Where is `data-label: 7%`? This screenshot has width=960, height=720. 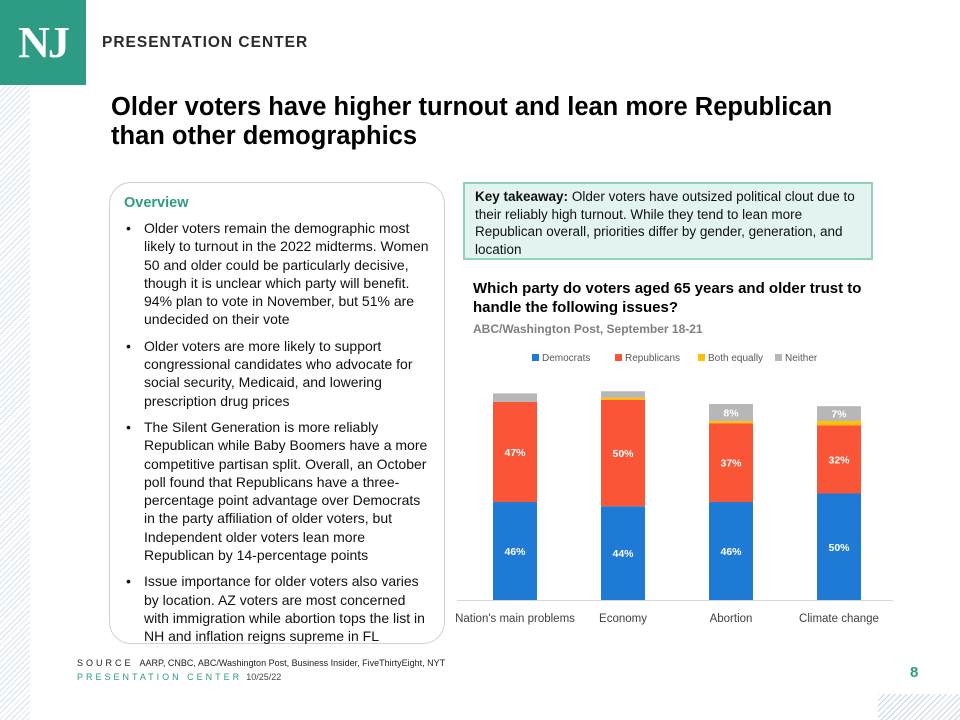
data-label: 7% is located at coordinates (839, 415).